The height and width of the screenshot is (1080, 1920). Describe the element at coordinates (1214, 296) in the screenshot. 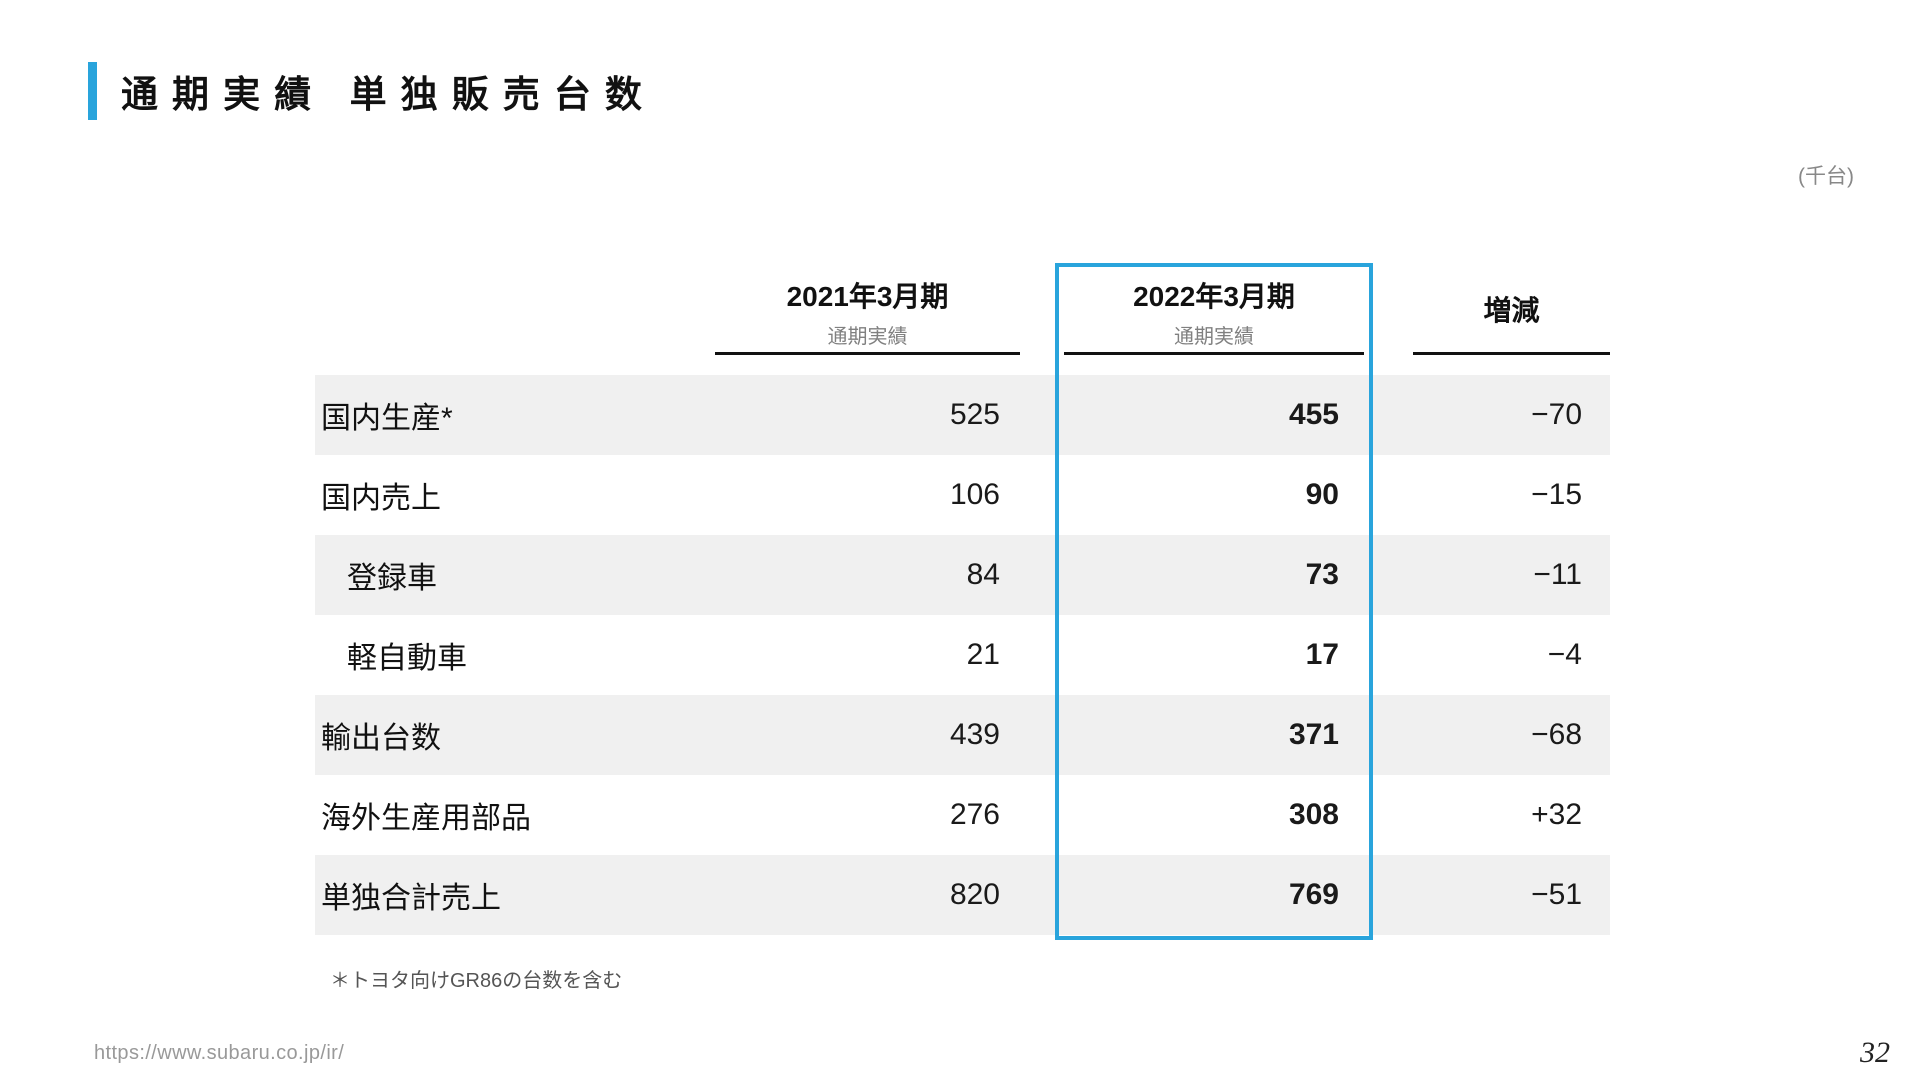

I see `header-fy2022-year: 2022年3月期` at that location.